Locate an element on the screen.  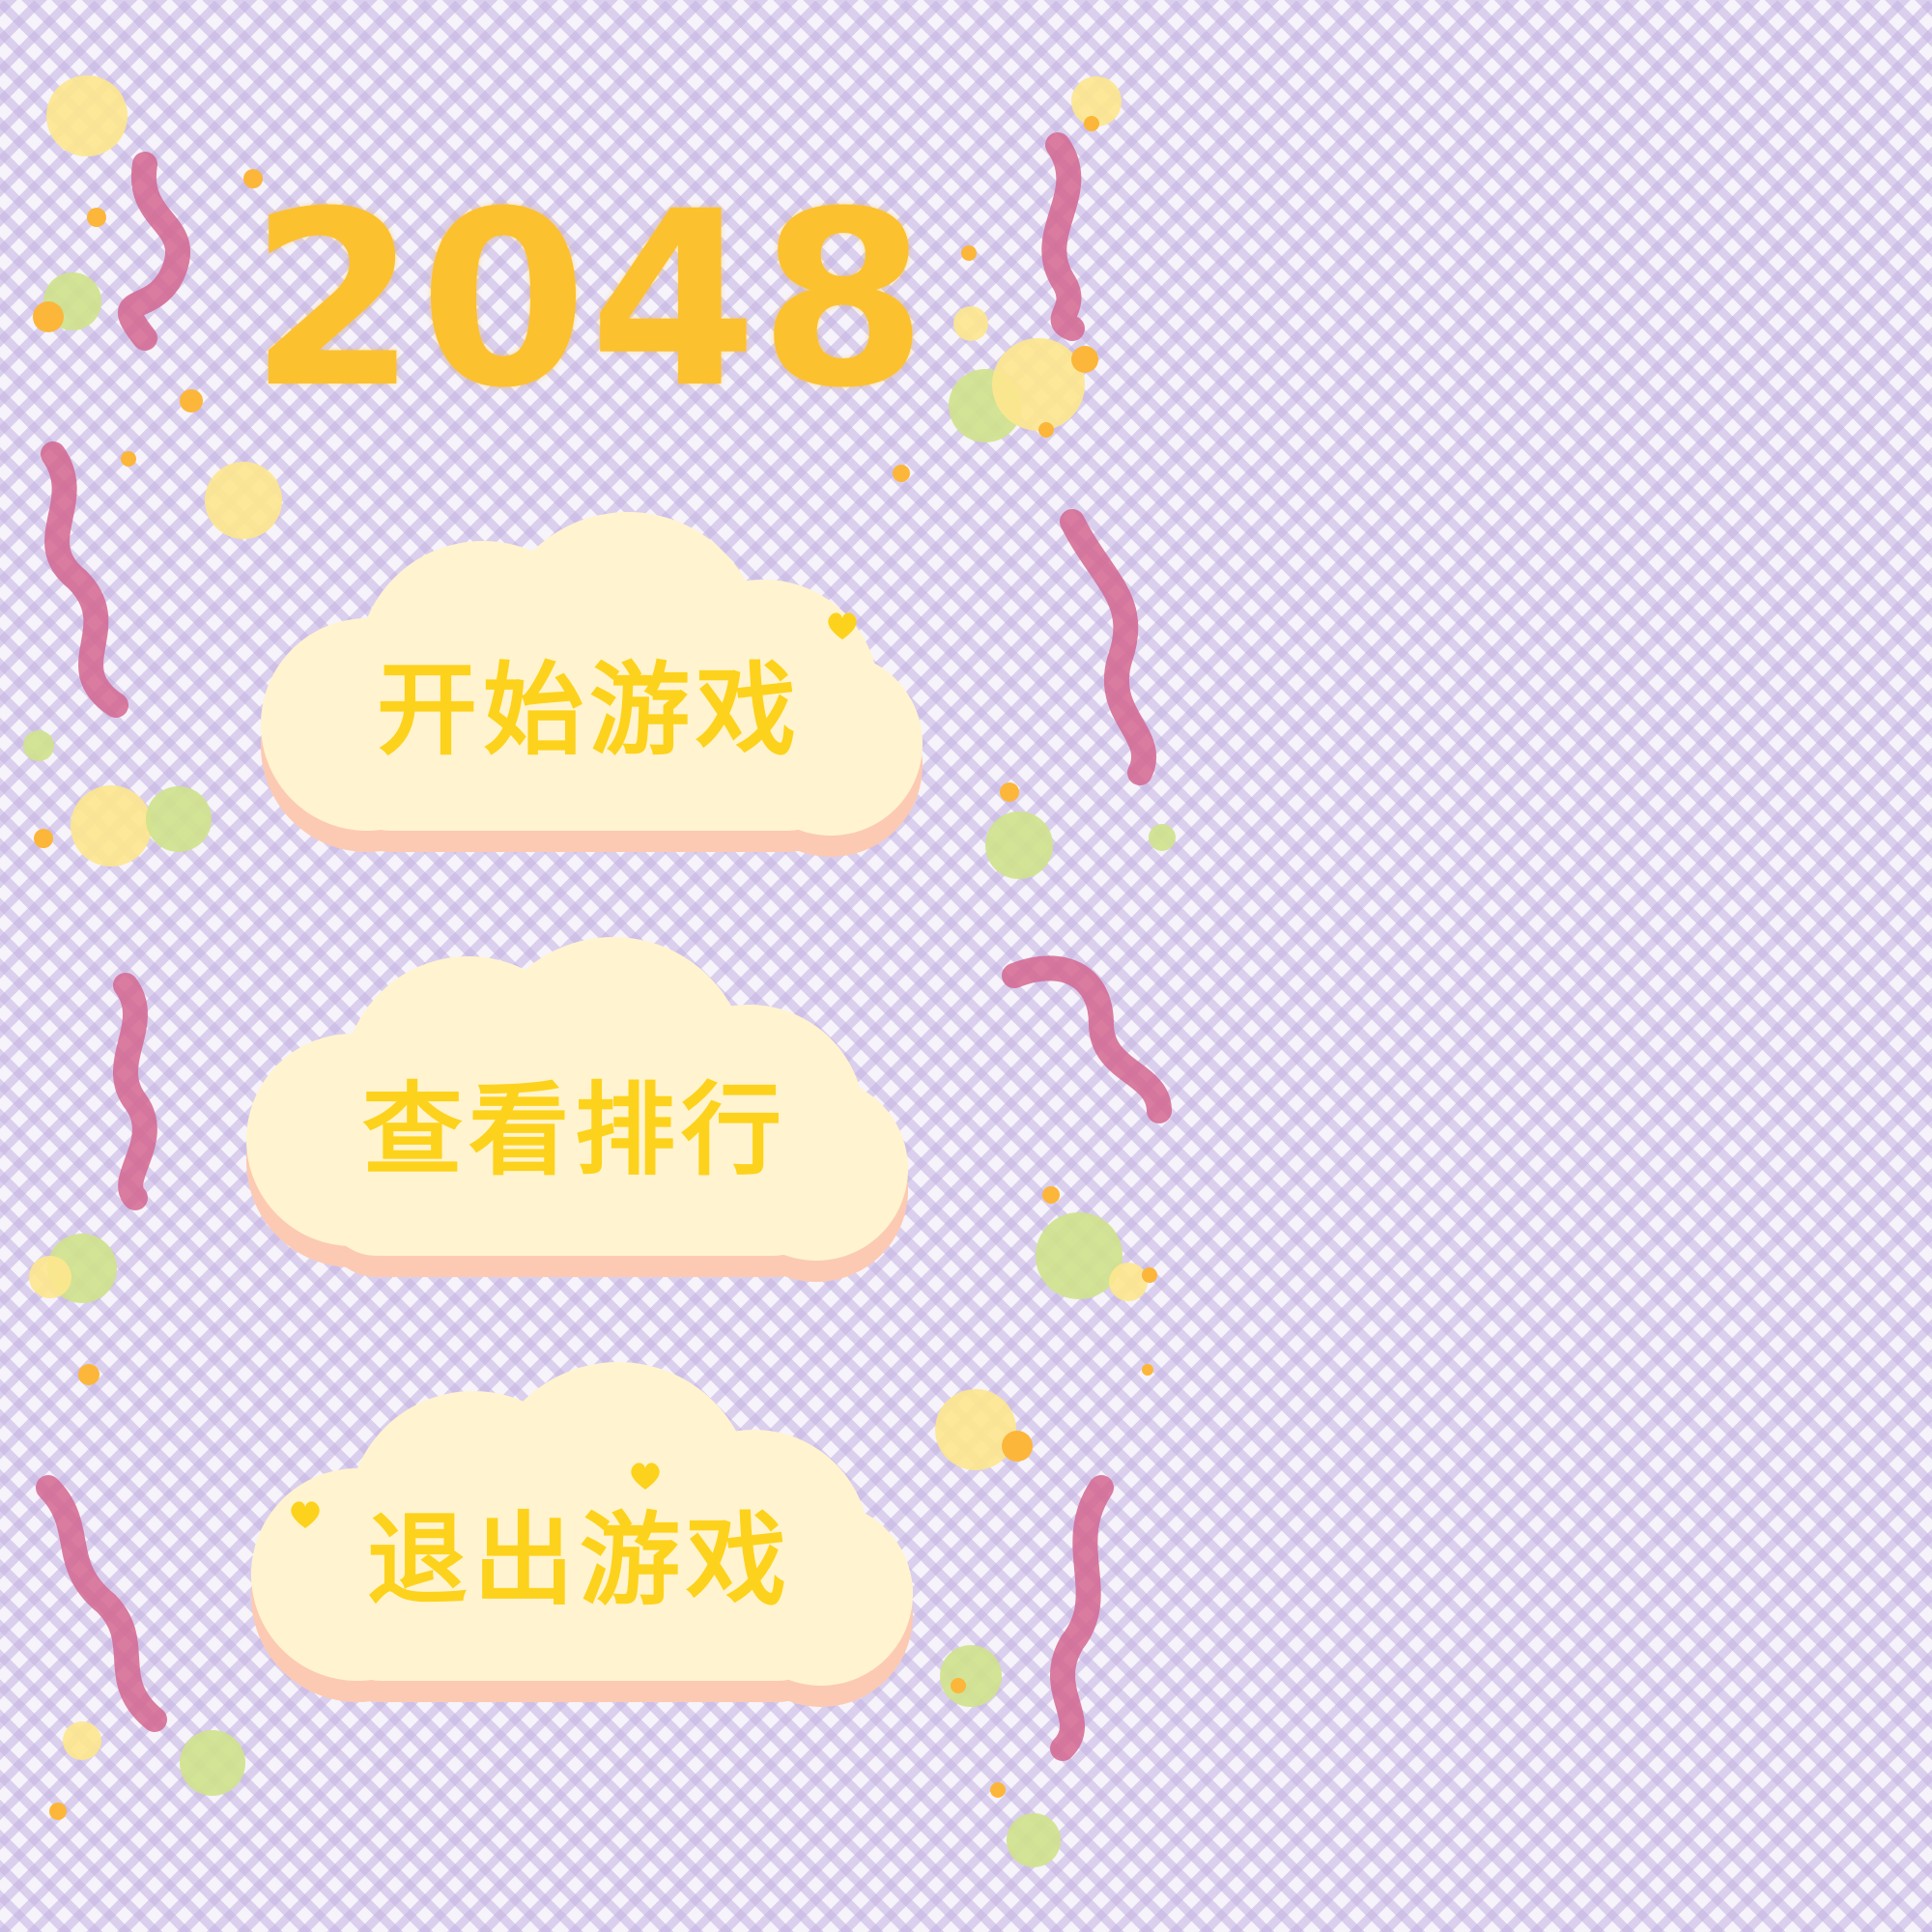
game-title: 2048 is located at coordinates (589, 299).